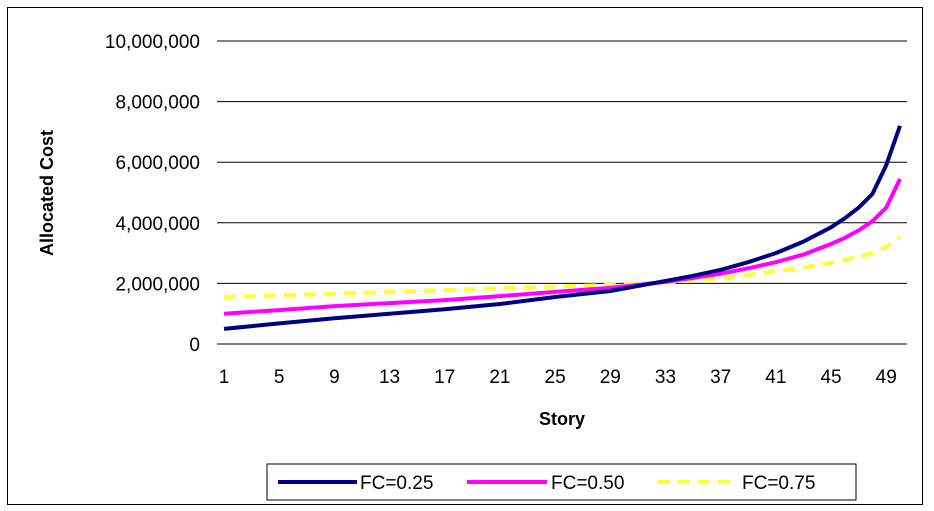  I want to click on x-tick-label: 33, so click(665, 377).